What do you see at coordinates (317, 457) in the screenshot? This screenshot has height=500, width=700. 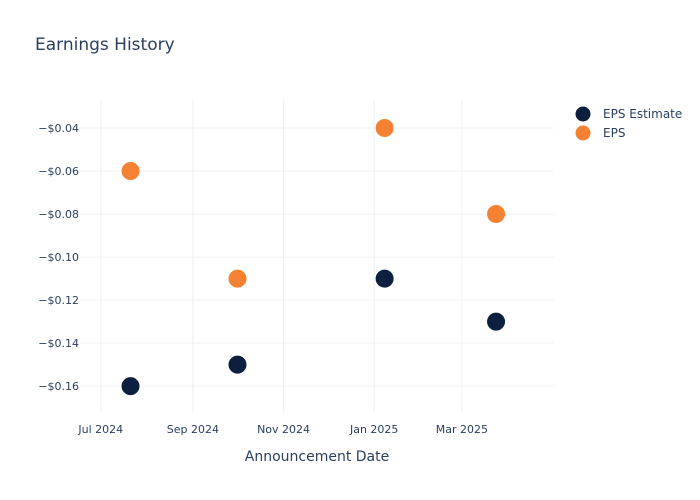 I see `x-axis-title: Announcement Date` at bounding box center [317, 457].